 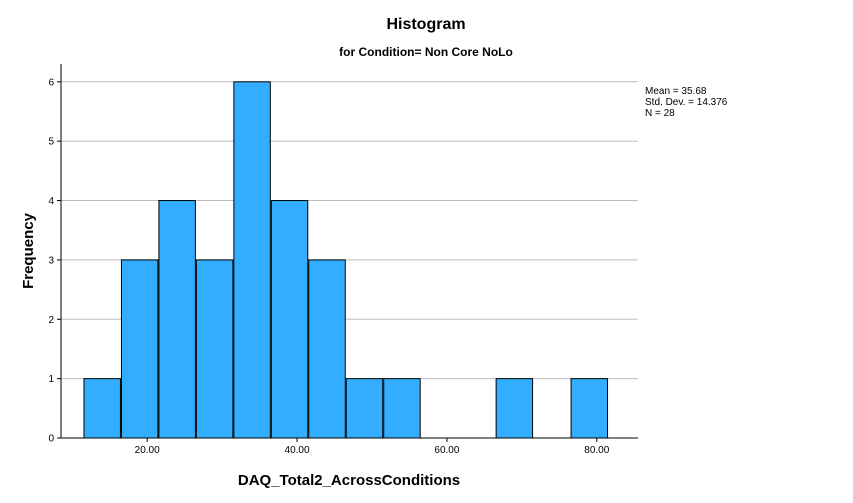 I want to click on y-tick-label: 5, so click(x=51, y=142).